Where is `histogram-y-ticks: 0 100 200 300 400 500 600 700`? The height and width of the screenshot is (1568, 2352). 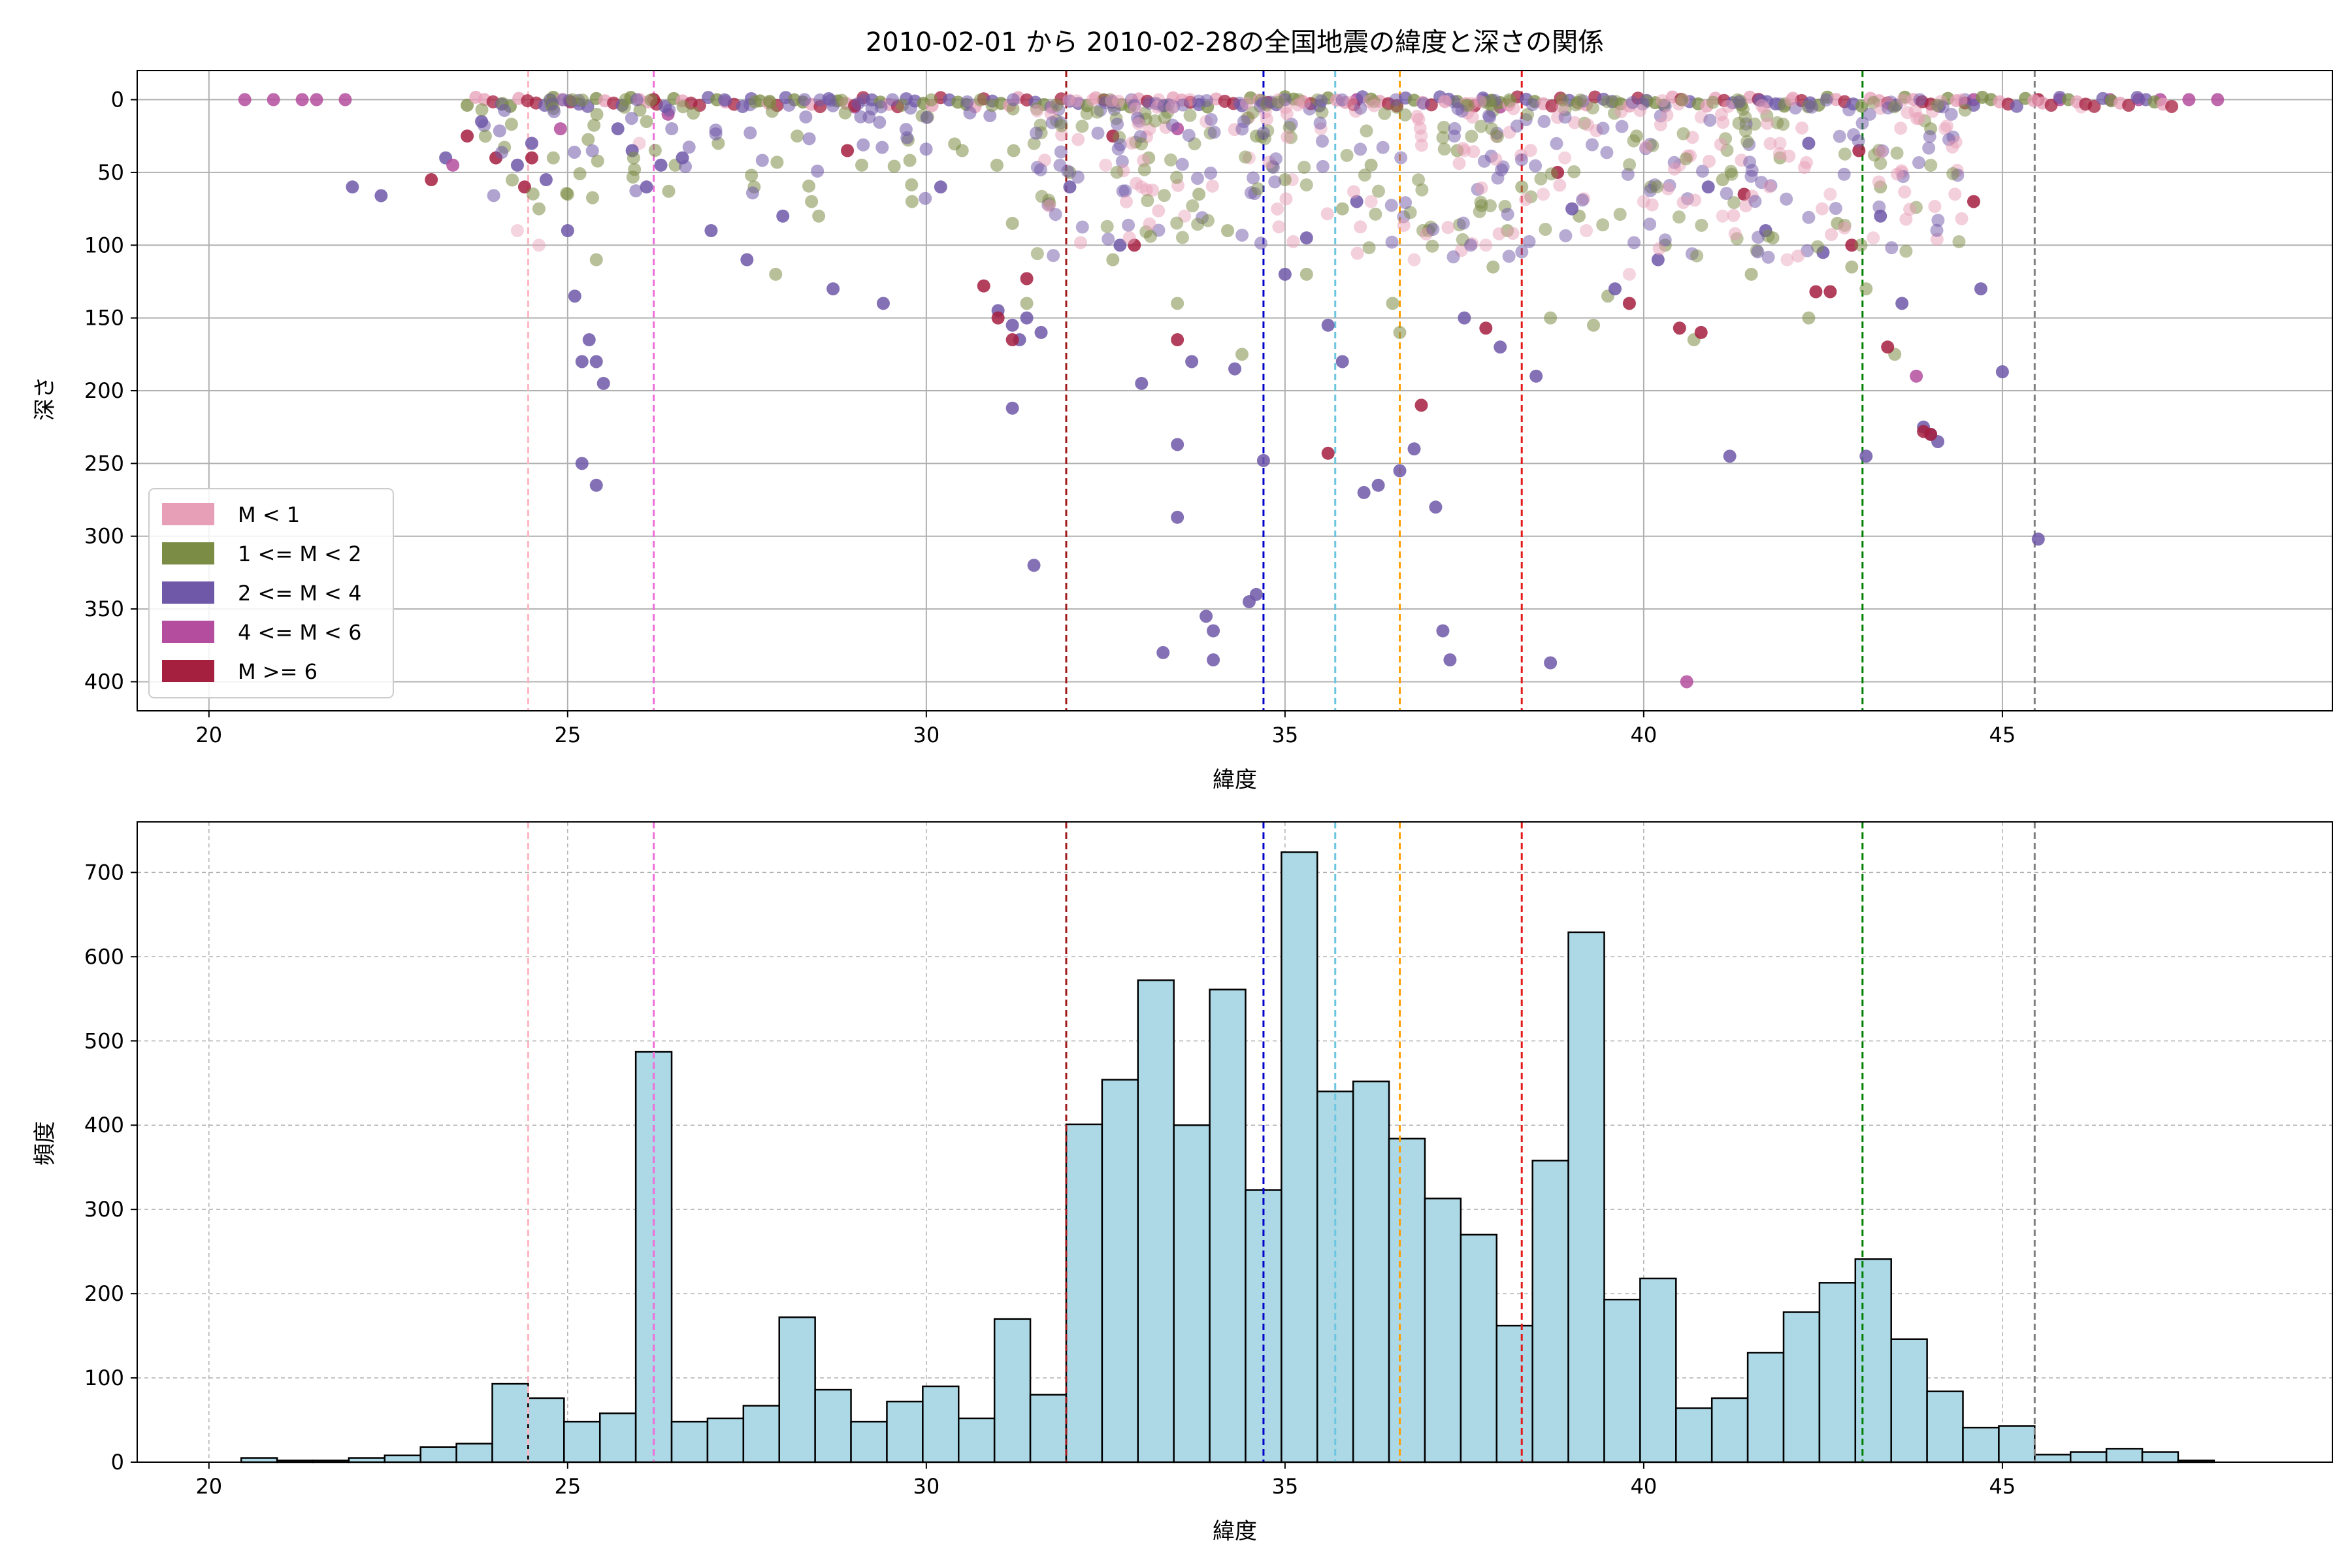 histogram-y-ticks: 0 100 200 300 400 500 600 700 is located at coordinates (110, 1167).